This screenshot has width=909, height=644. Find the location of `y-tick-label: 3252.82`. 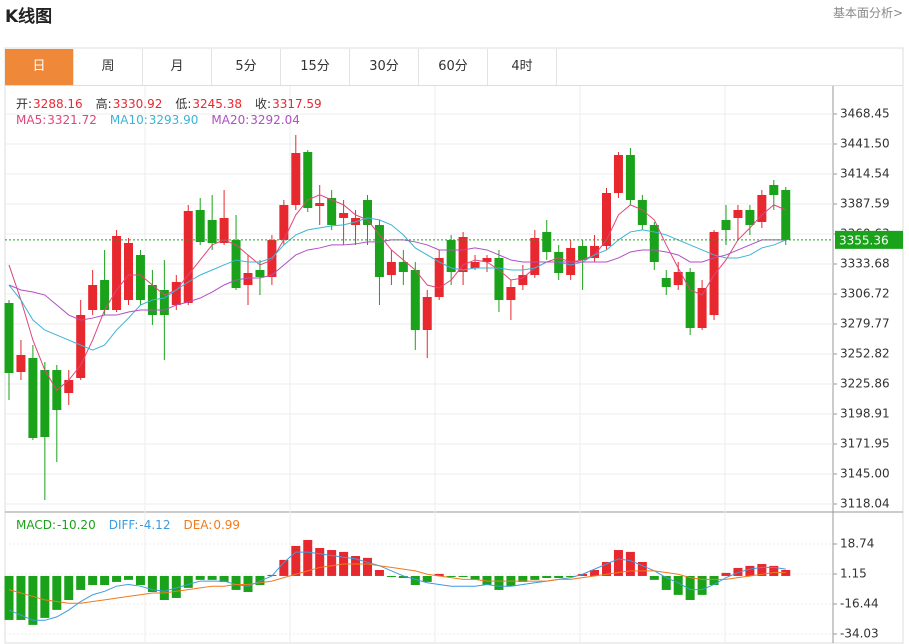

y-tick-label: 3252.82 is located at coordinates (865, 353).